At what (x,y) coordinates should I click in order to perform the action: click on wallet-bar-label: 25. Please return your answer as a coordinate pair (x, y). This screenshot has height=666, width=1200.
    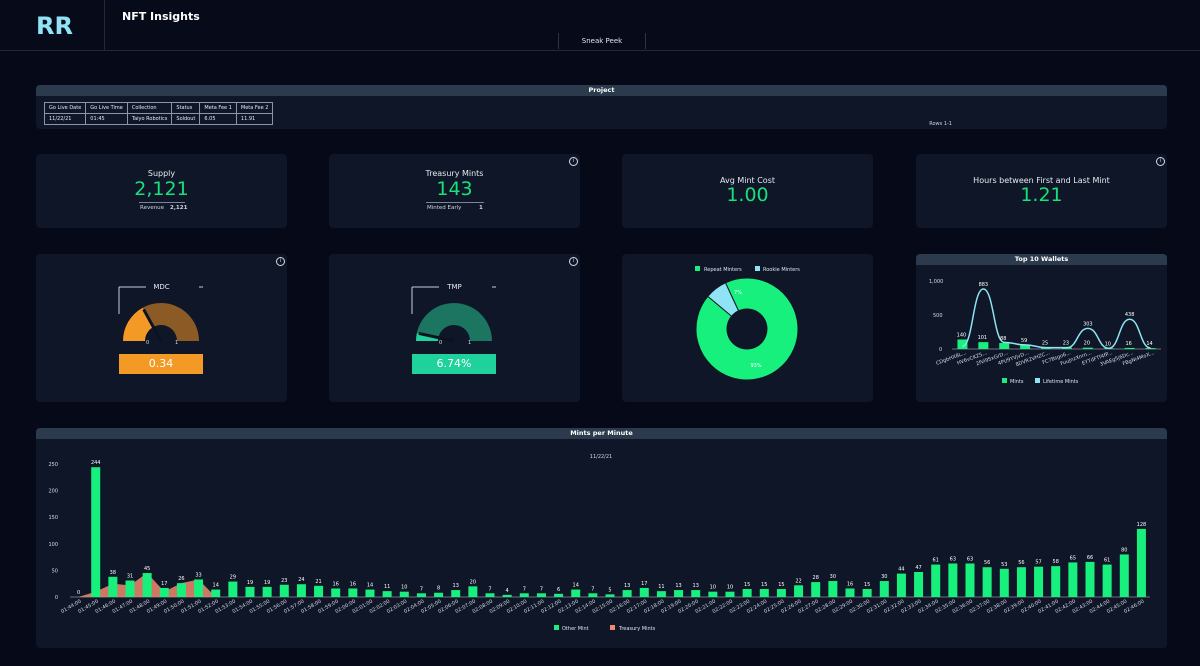
    Looking at the image, I should click on (1045, 343).